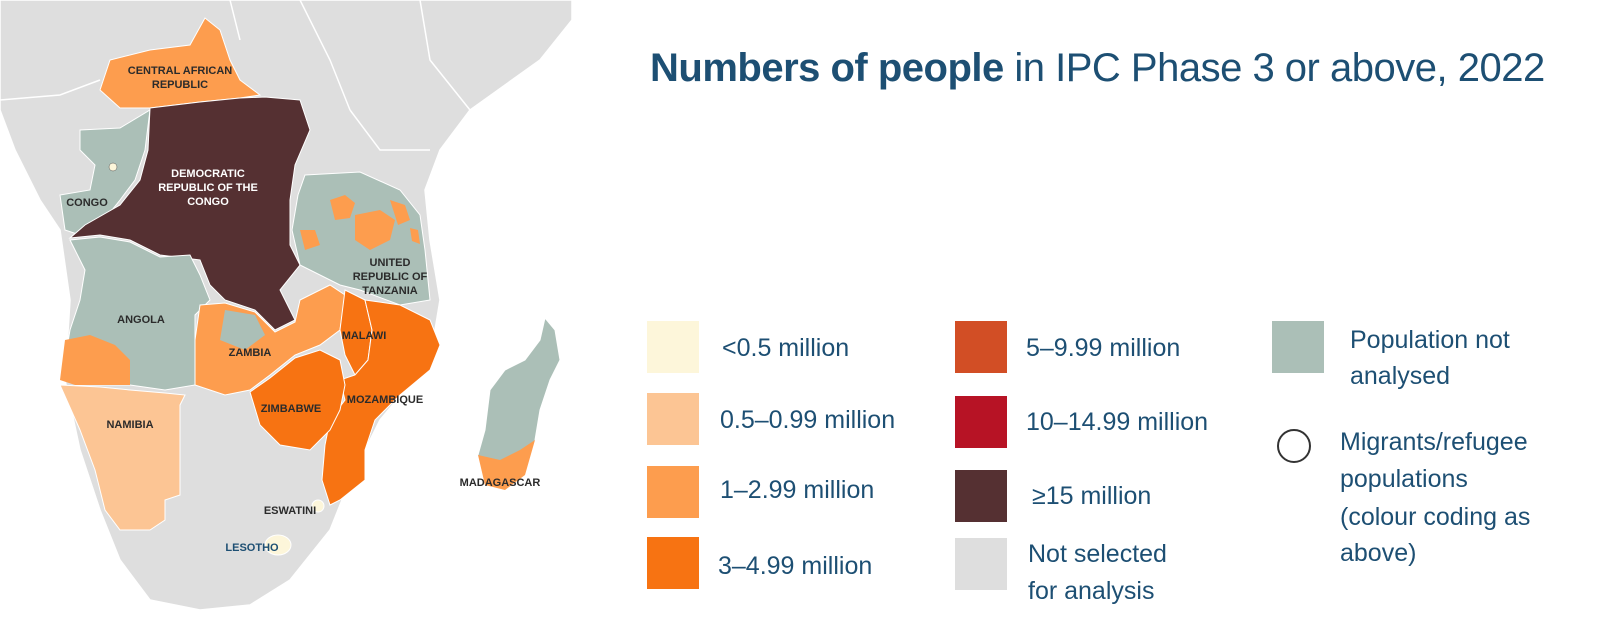  What do you see at coordinates (208, 202) in the screenshot?
I see `label-drc-line3: CONGO` at bounding box center [208, 202].